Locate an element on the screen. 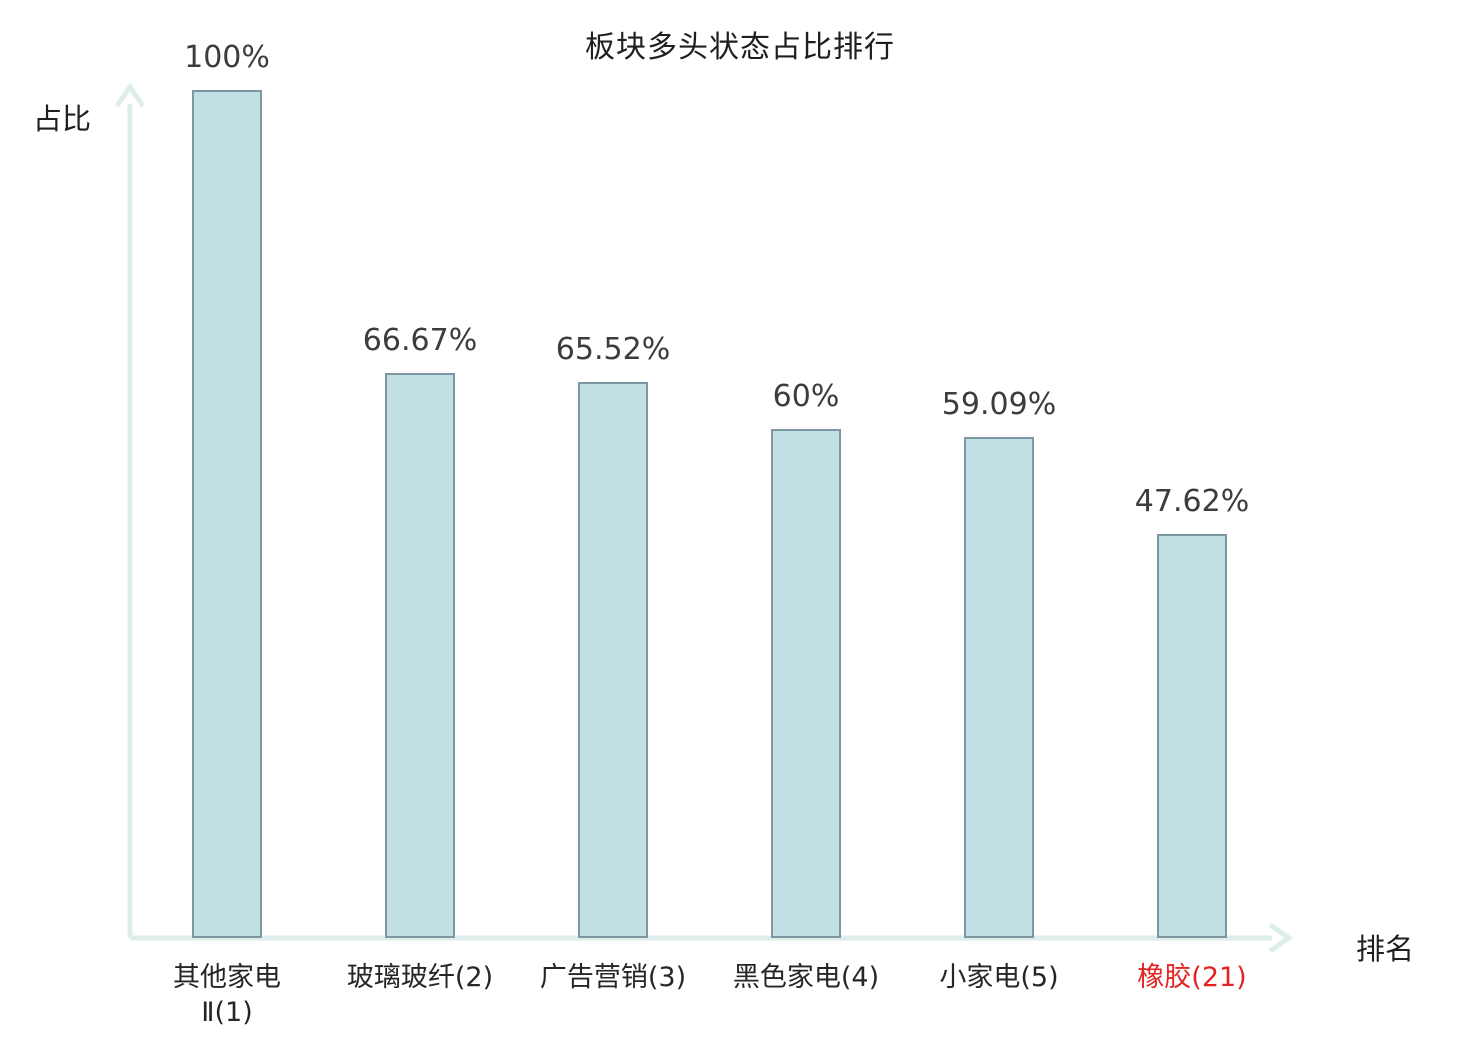 The width and height of the screenshot is (1480, 1040). bar-category-label: 橡胶(21) is located at coordinates (1191, 977).